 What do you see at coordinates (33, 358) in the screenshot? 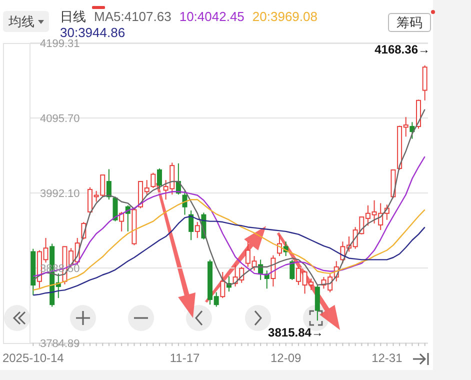
I see `x-tick-label: 2025-10-14` at bounding box center [33, 358].